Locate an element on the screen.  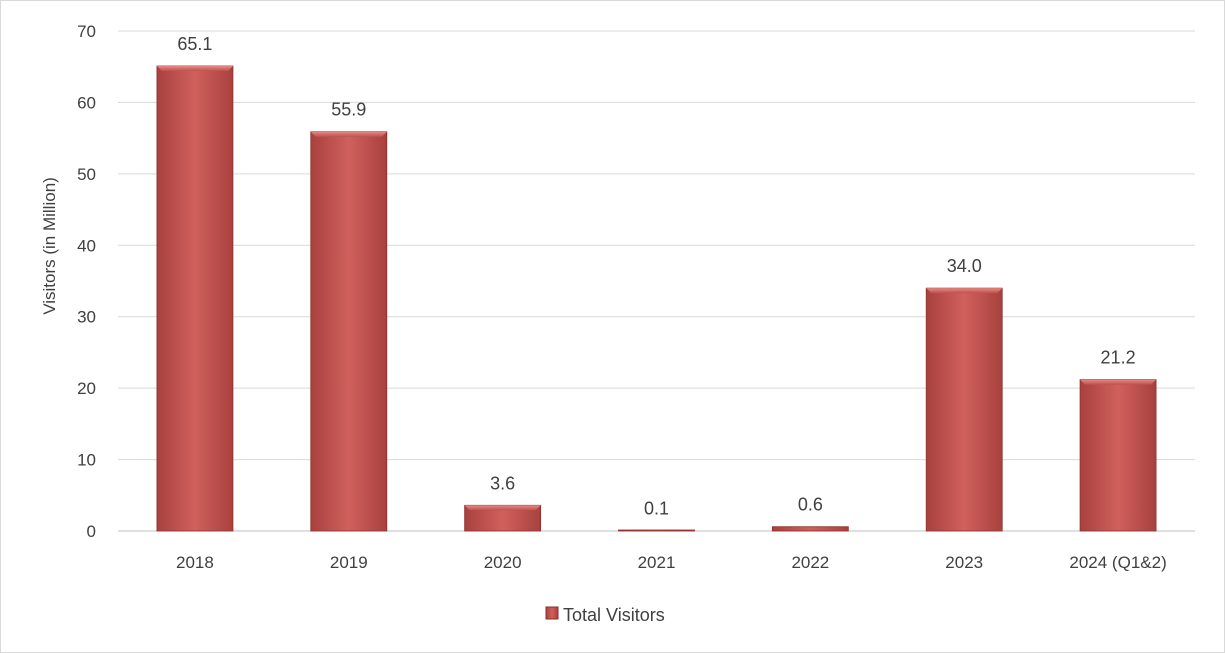
bar-2018 is located at coordinates (195, 298).